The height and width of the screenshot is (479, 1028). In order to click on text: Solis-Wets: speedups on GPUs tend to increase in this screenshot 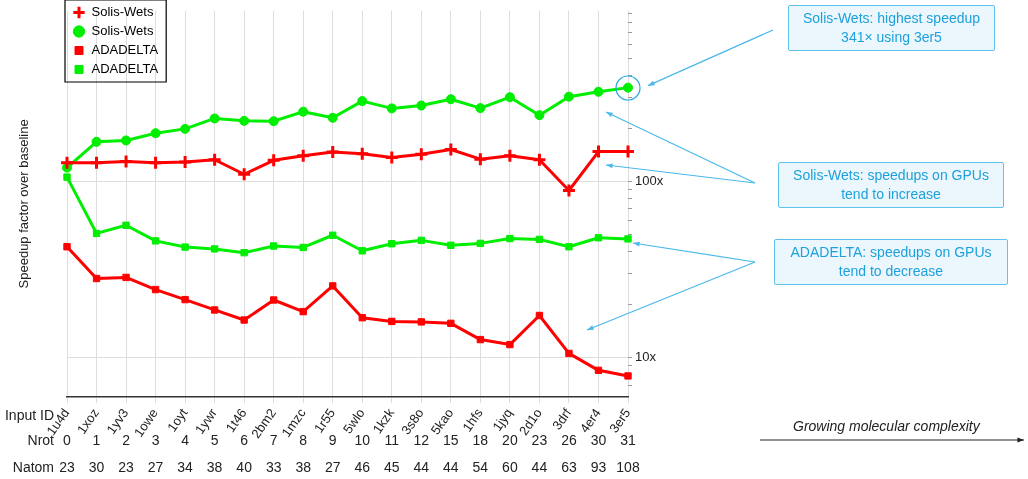, I will do `click(891, 185)`.